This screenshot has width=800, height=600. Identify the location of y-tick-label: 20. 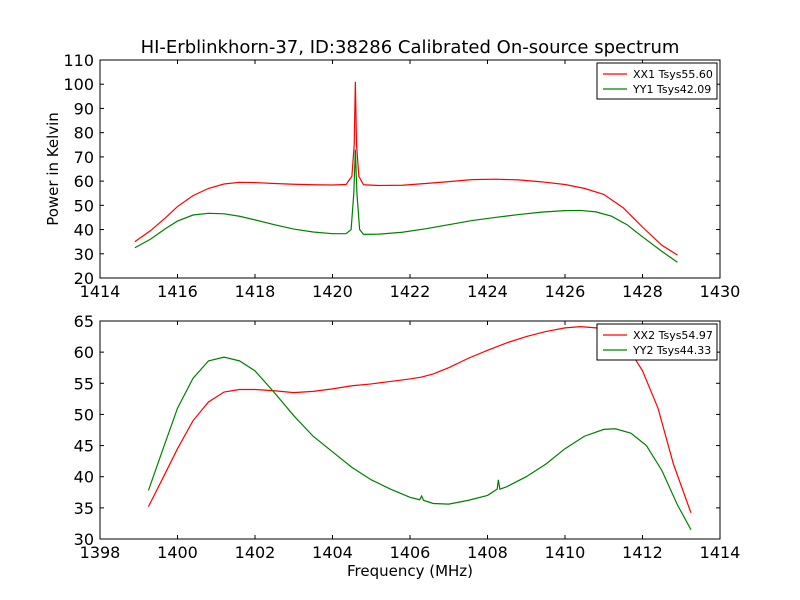
(84, 278).